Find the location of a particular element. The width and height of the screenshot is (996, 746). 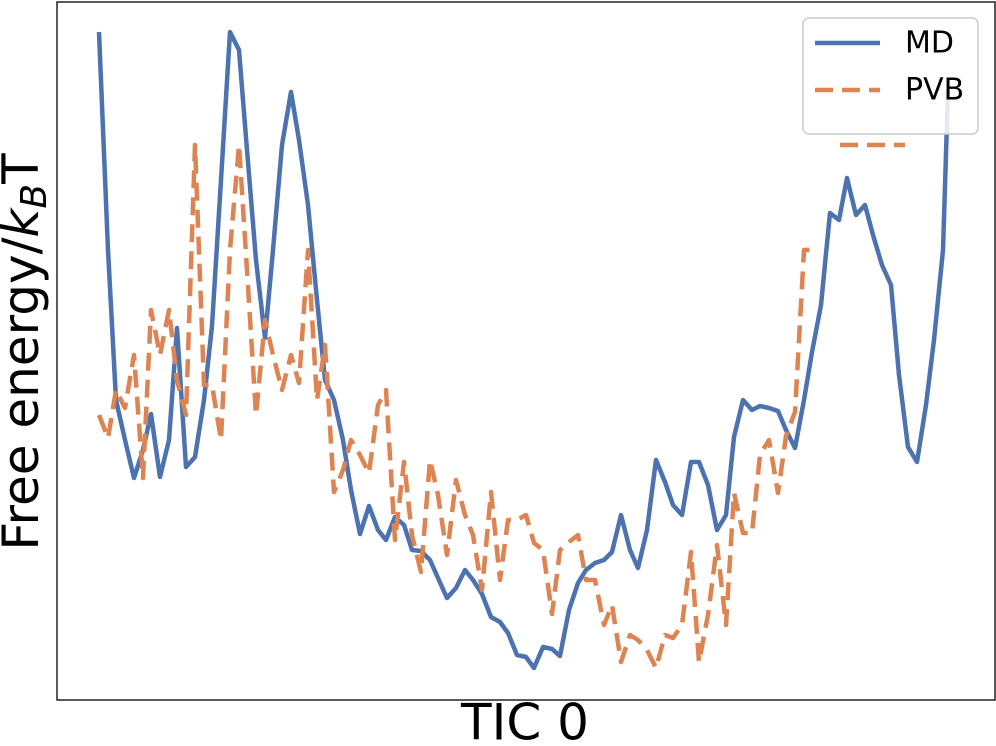

y-label-part: k is located at coordinates (25, 222).